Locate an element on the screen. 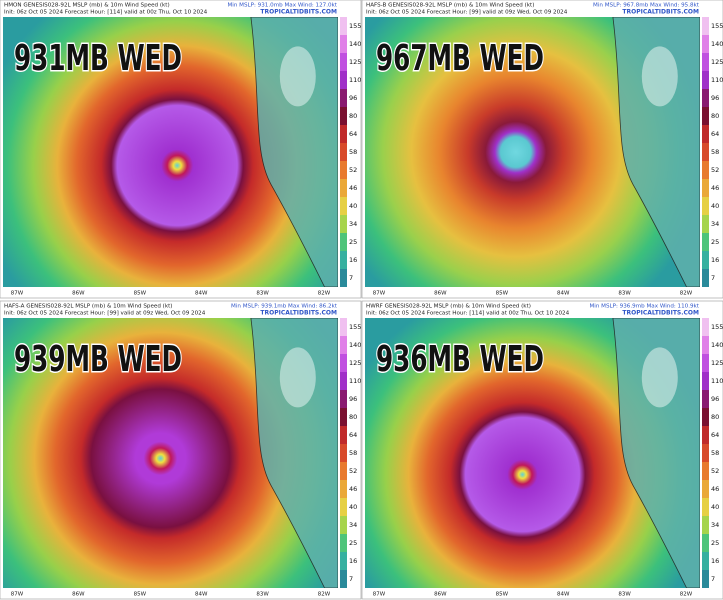 The width and height of the screenshot is (723, 600). pressure-headline: 967MB WED is located at coordinates (460, 58).